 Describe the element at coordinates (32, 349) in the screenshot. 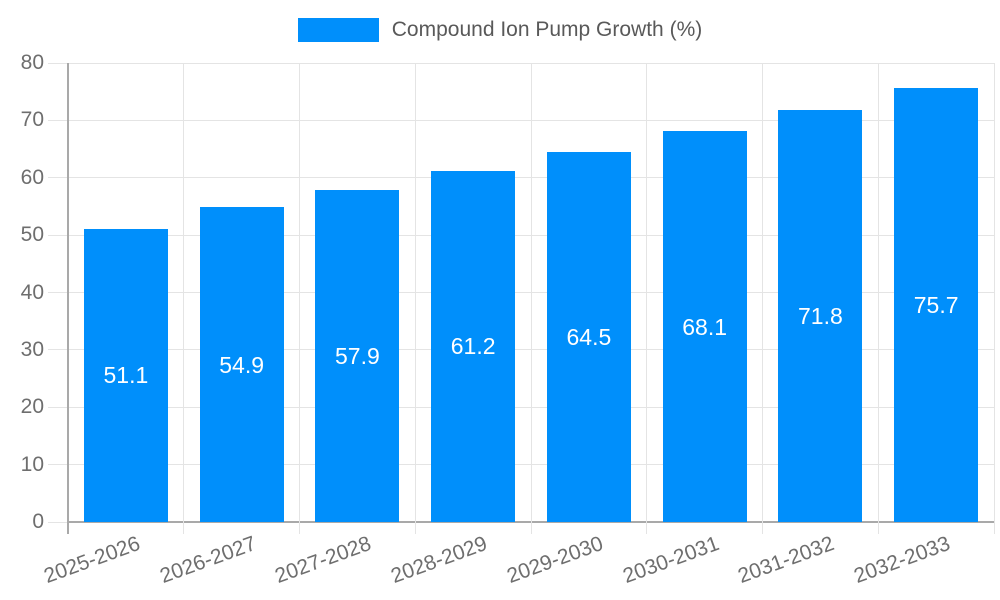

I see `y-tick-label: 30` at that location.